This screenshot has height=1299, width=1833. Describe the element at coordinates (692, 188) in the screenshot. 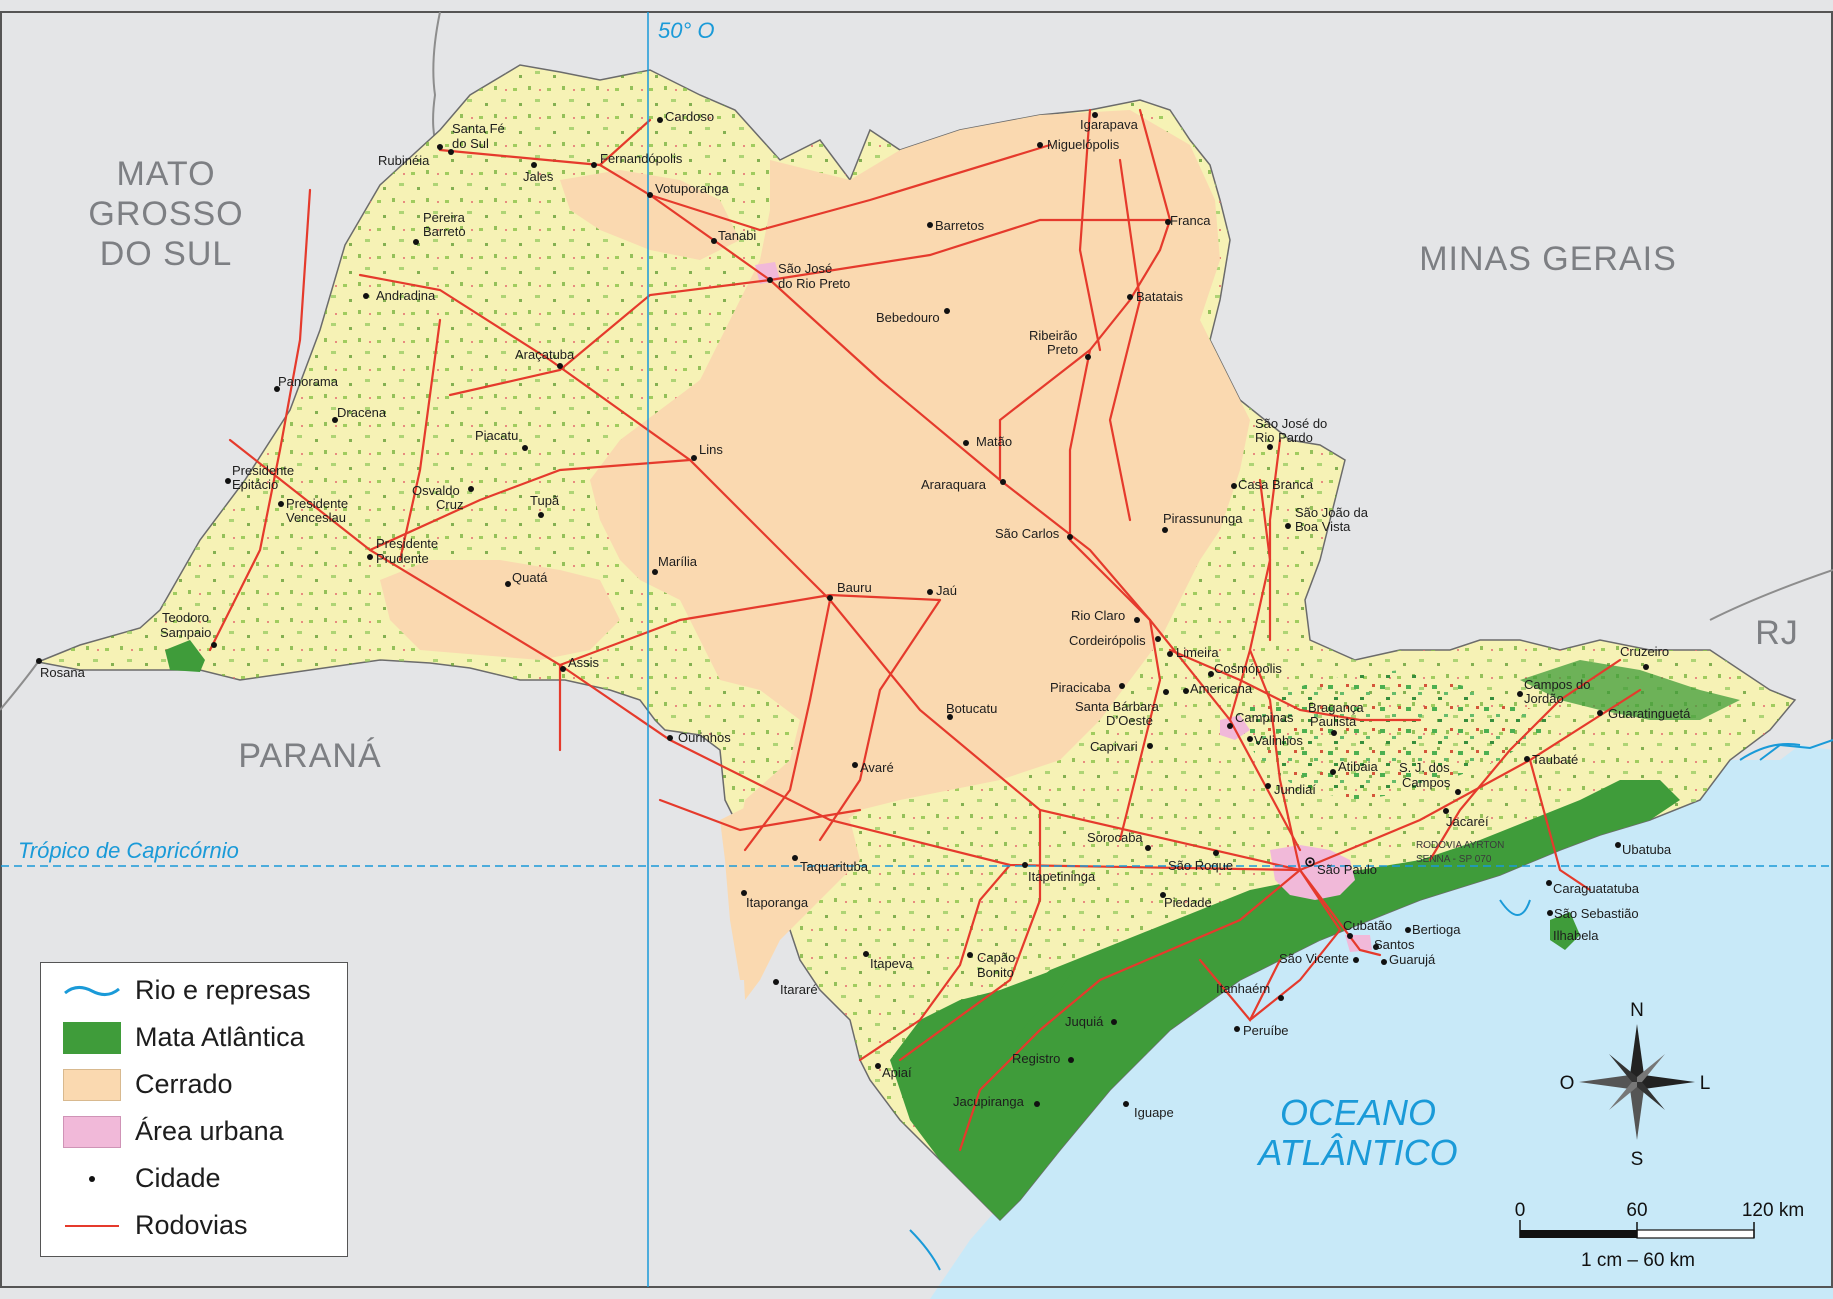

I see `city-label: Votuporanga` at that location.